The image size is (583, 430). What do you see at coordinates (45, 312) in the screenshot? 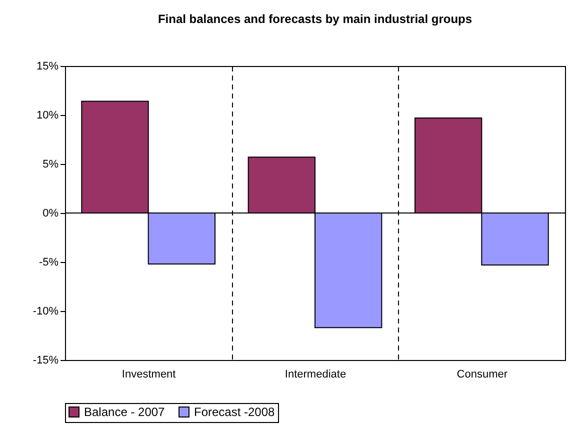
I see `y-tick-label: -10%` at bounding box center [45, 312].